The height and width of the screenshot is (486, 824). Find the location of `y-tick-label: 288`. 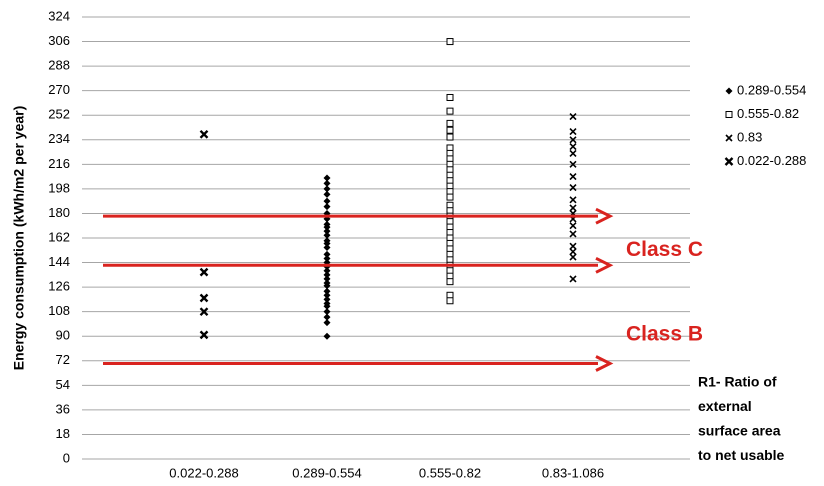

y-tick-label: 288 is located at coordinates (59, 65).